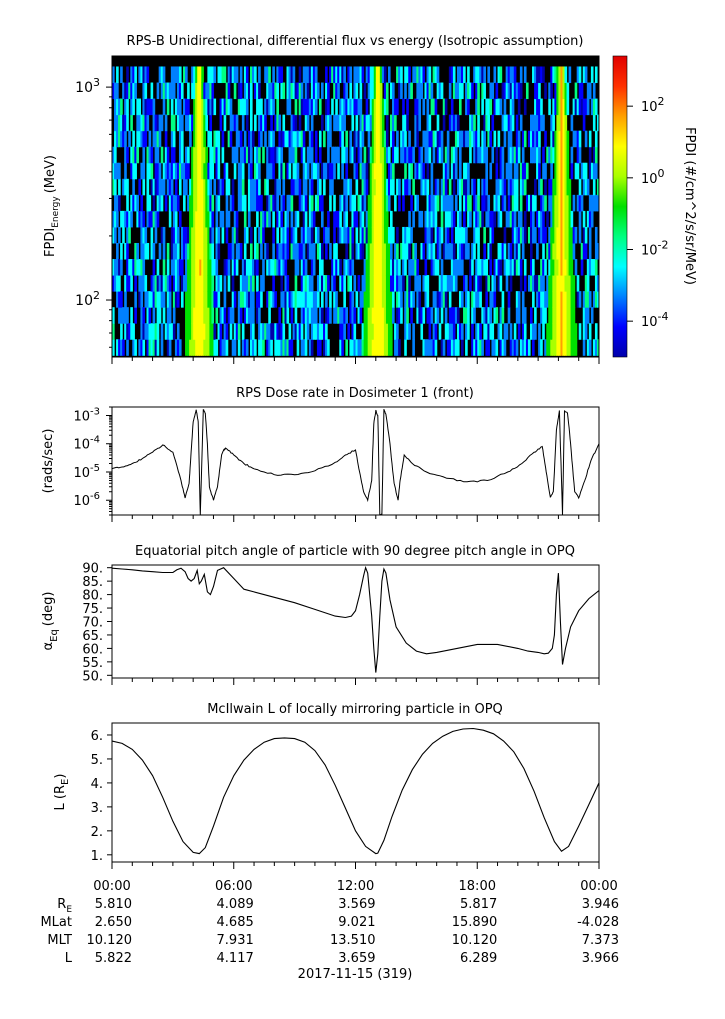 The width and height of the screenshot is (725, 1019). Describe the element at coordinates (95, 468) in the screenshot. I see `y-tick-label-exponent: -5` at that location.